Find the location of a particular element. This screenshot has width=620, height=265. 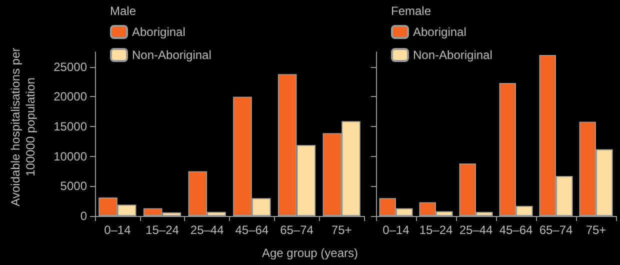

chart-title: Female is located at coordinates (411, 11).